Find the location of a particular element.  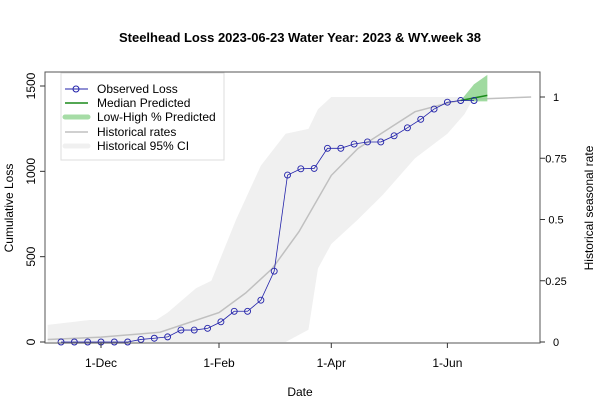

y-tick-label: 500 is located at coordinates (31, 256).